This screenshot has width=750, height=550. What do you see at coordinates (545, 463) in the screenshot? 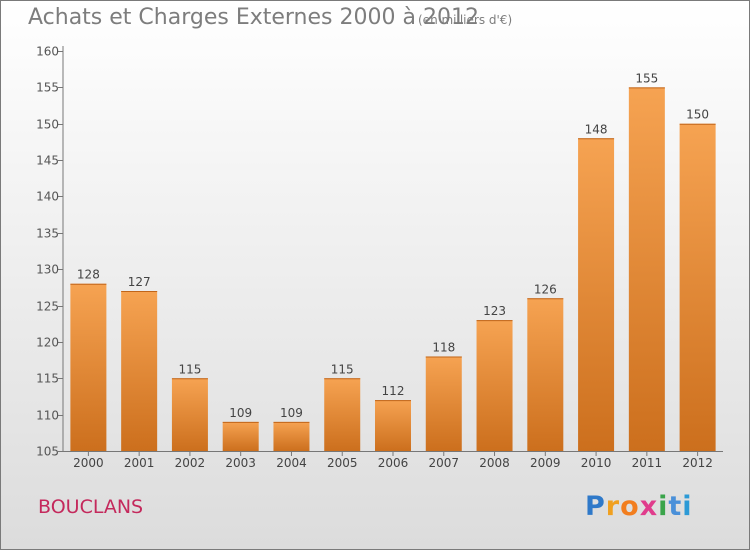
I see `x-tick-label: 2009` at bounding box center [545, 463].